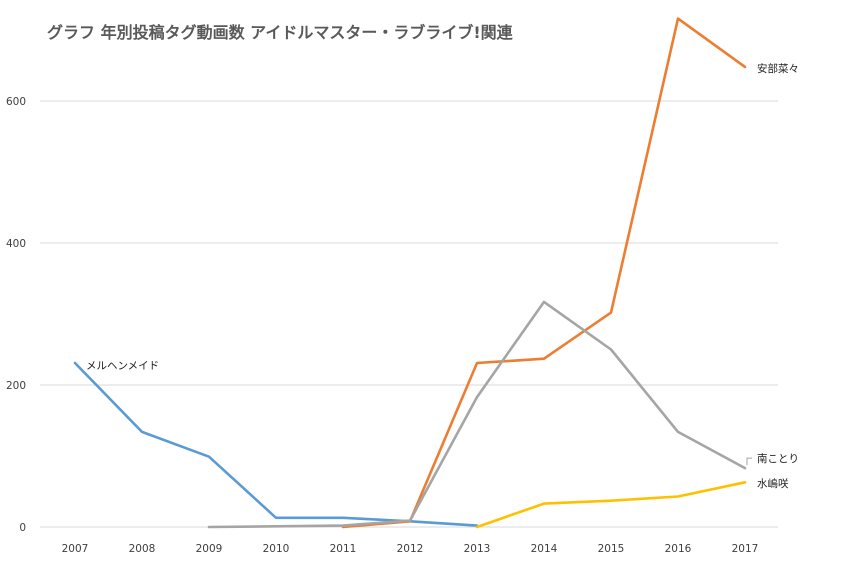 The width and height of the screenshot is (866, 565). What do you see at coordinates (778, 458) in the screenshot?
I see `series-2-label: 南ことり` at bounding box center [778, 458].